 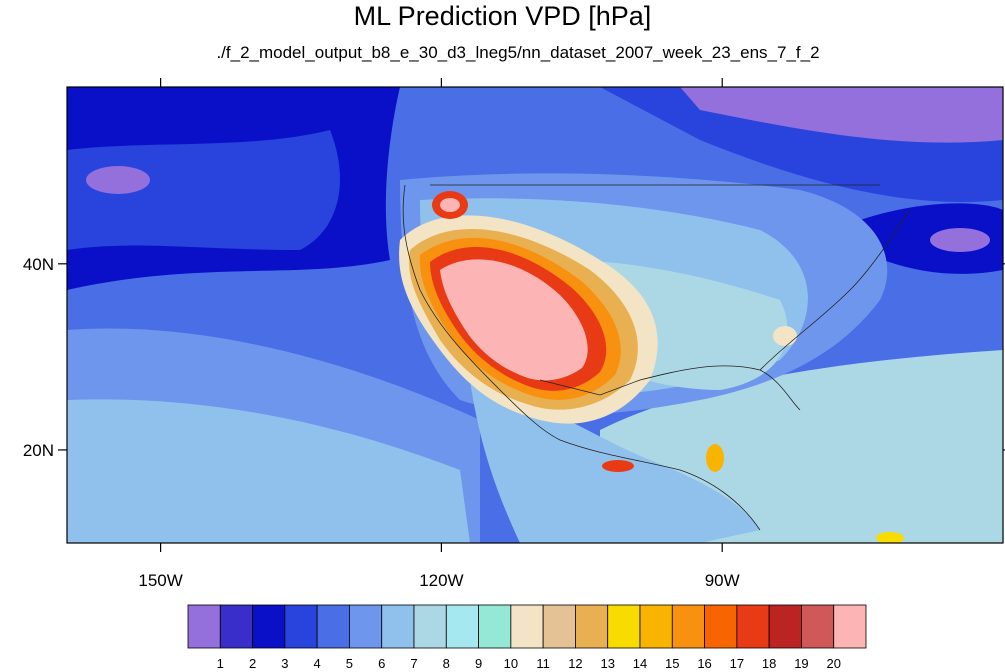 What do you see at coordinates (478, 663) in the screenshot?
I see `colorbar-label: 9` at bounding box center [478, 663].